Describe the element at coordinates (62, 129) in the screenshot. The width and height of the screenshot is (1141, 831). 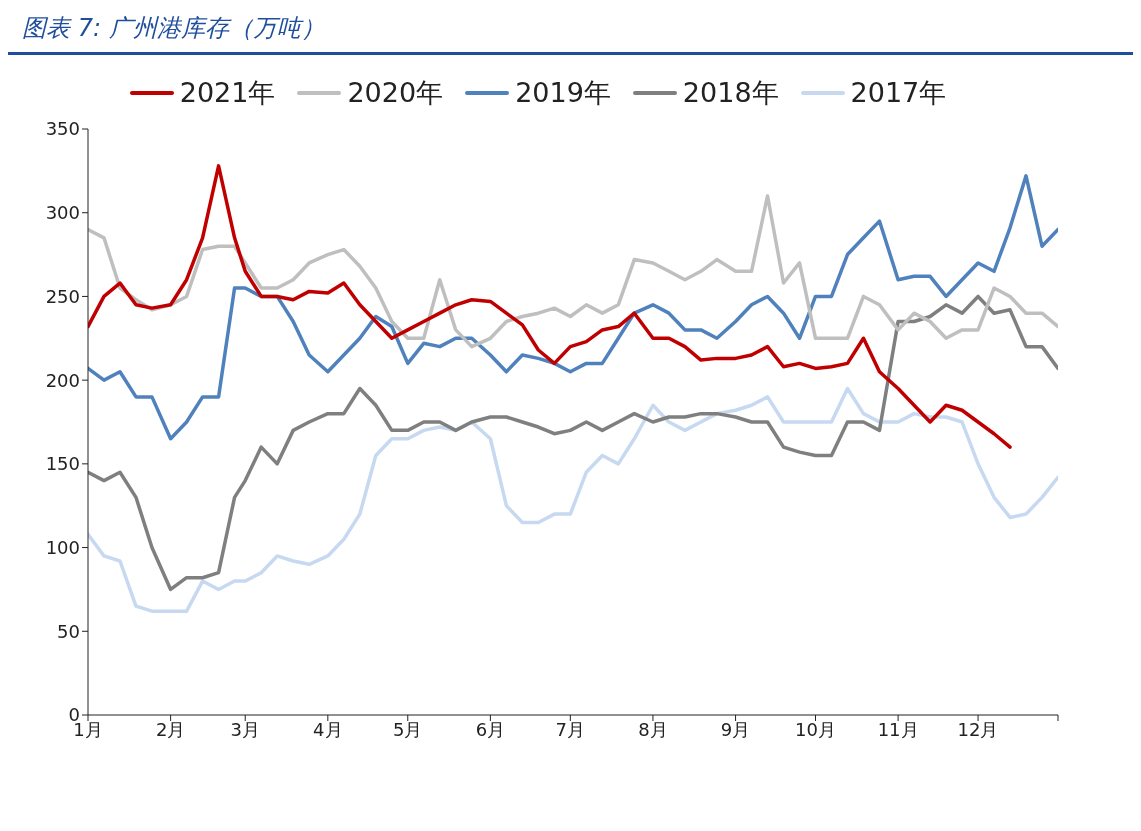
I see `y-tick-label: 350` at that location.